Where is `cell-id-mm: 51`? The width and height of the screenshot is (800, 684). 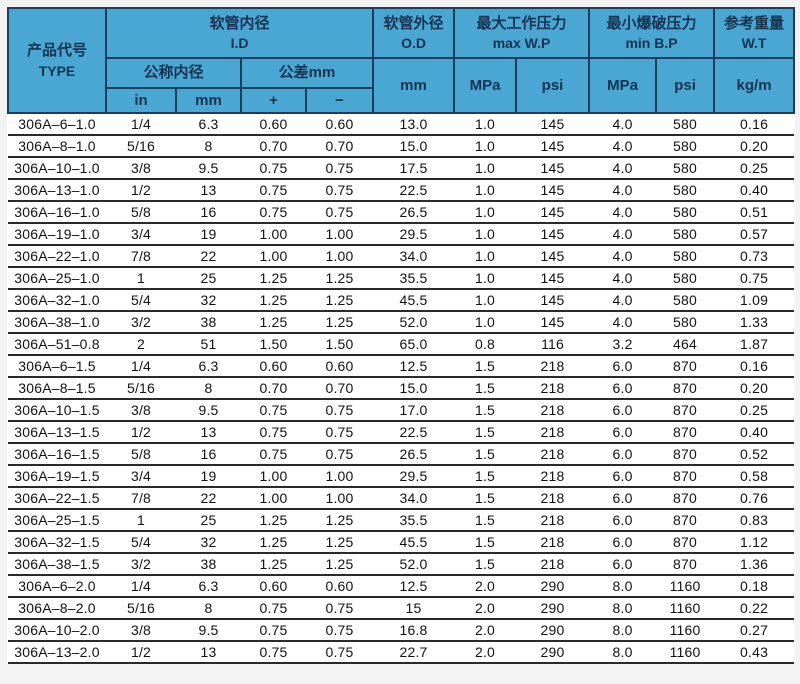
cell-id-mm: 51 is located at coordinates (208, 344).